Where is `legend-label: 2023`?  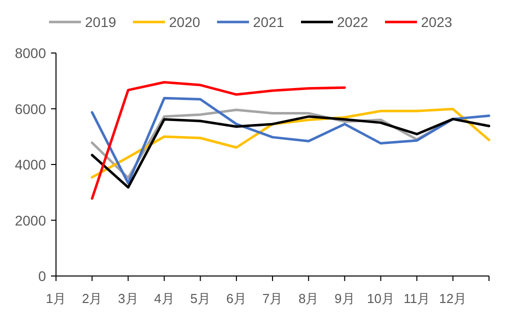
legend-label: 2023 is located at coordinates (436, 22).